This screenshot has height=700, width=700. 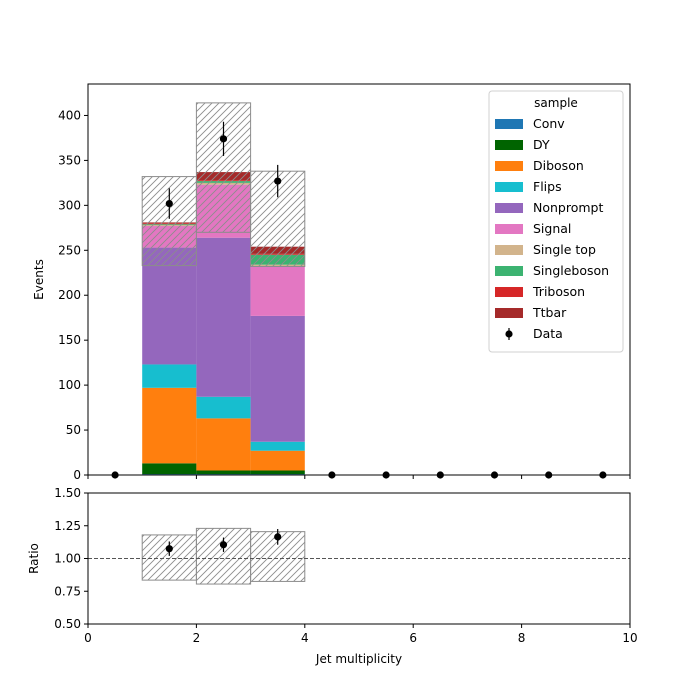 What do you see at coordinates (564, 249) in the screenshot?
I see `legend-label: Single top` at bounding box center [564, 249].